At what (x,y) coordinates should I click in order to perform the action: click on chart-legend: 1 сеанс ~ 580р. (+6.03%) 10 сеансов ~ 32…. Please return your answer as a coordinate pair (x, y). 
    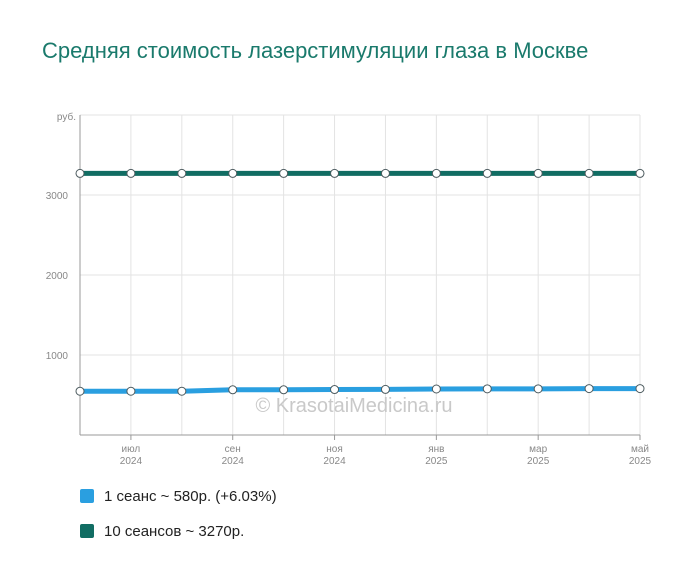
    Looking at the image, I should click on (178, 521).